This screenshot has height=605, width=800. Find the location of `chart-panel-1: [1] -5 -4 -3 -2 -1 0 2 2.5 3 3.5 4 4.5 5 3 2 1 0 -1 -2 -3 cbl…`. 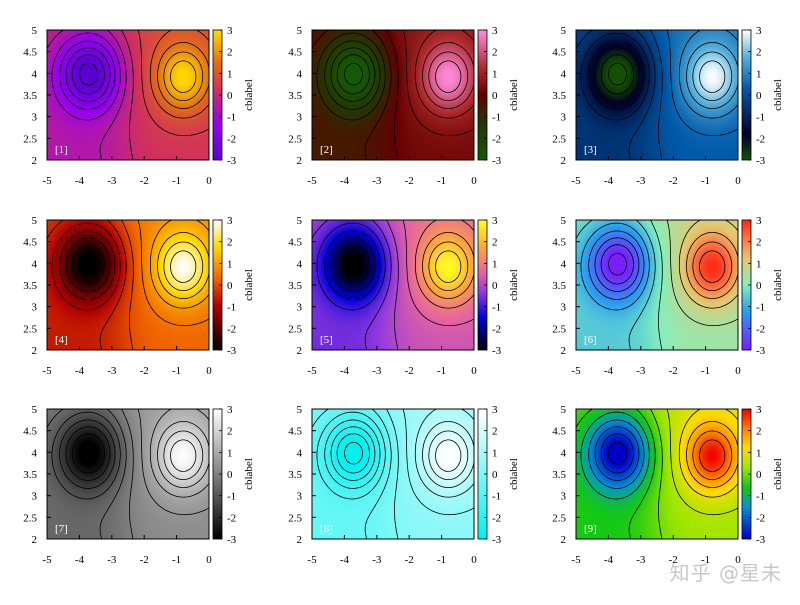

chart-panel-1: [1] -5 -4 -3 -2 -1 0 2 2.5 3 3.5 4 4.5 5 3 2 1 0 -1 -2 -3 cbl… is located at coordinates (139, 106).